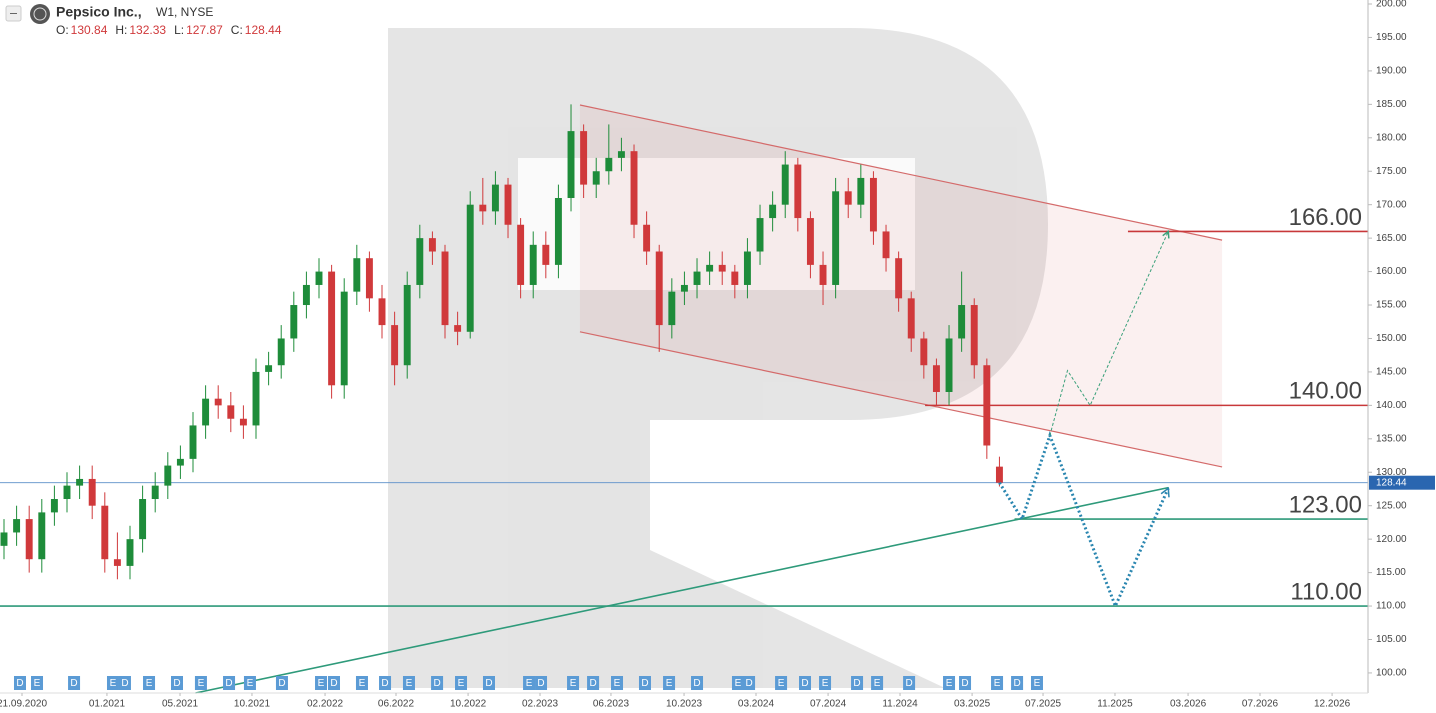 The height and width of the screenshot is (713, 1436). I want to click on level-label: 166.00, so click(1325, 217).